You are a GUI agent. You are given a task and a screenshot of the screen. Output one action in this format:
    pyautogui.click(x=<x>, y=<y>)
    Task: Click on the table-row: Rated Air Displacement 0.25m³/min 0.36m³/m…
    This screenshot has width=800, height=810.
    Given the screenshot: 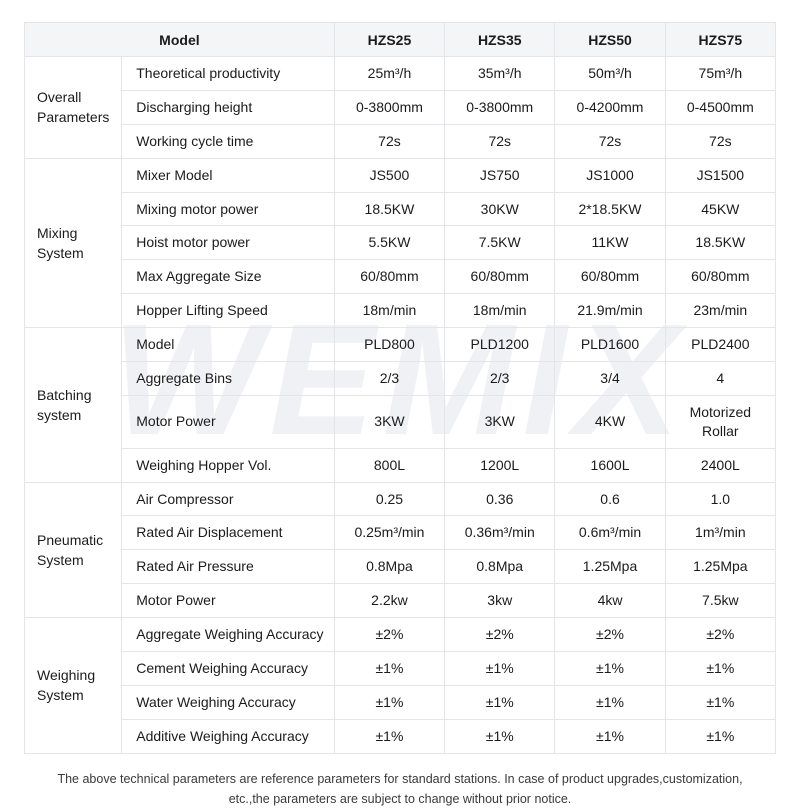 What is the action you would take?
    pyautogui.click(x=401, y=533)
    